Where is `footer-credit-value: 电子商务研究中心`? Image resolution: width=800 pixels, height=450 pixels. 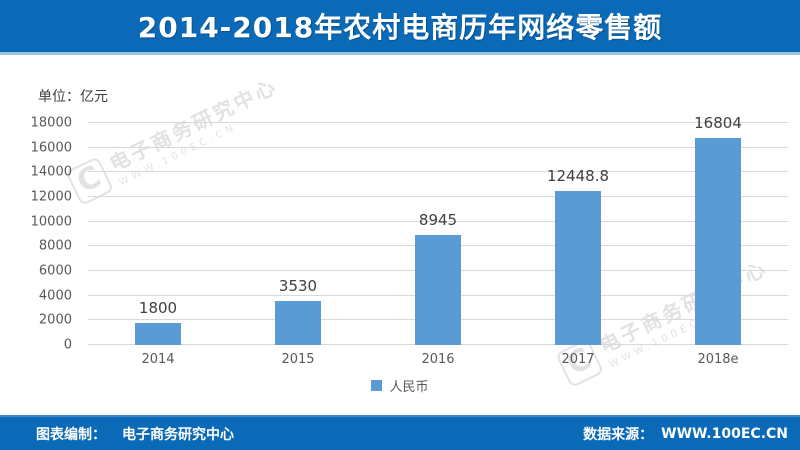
footer-credit-value: 电子商务研究中心 is located at coordinates (178, 434).